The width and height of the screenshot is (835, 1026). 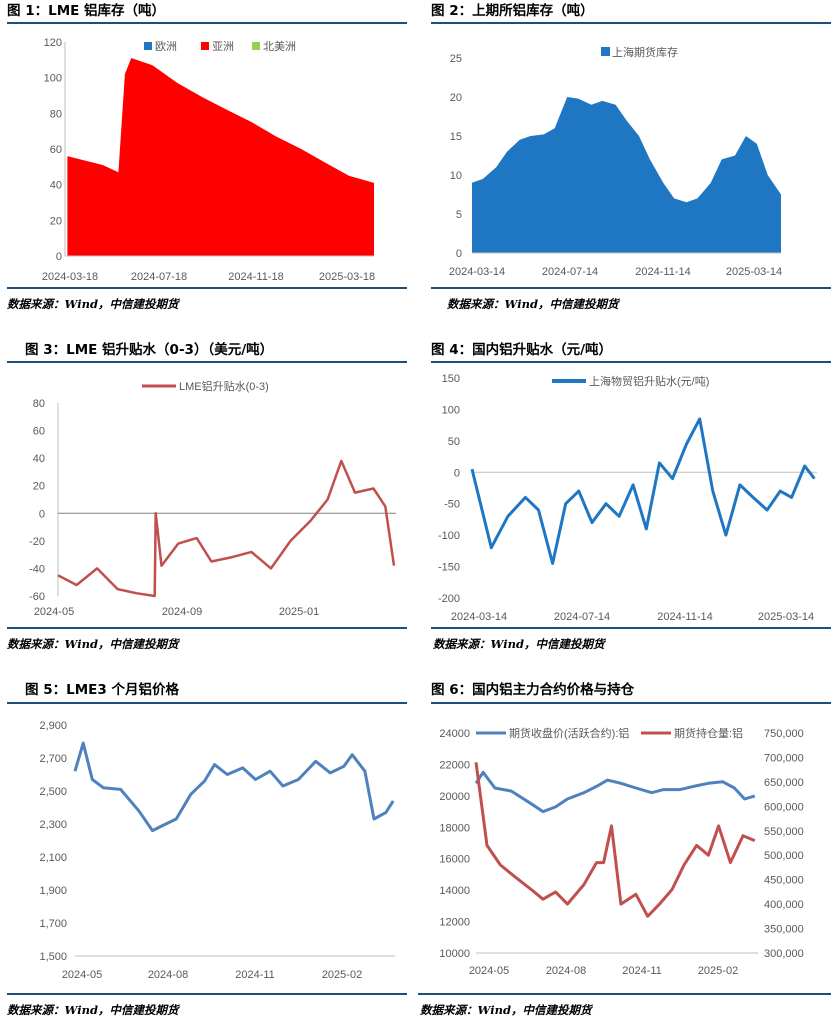 I want to click on chart1-ytick-6: 120, so click(x=53, y=43).